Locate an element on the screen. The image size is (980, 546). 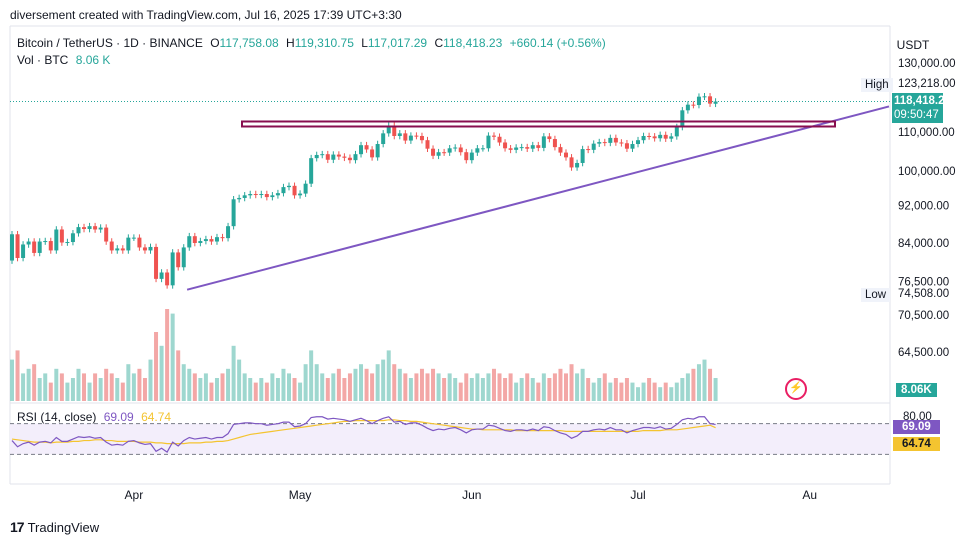
price-tick-label: 110,000.00 is located at coordinates (926, 133).